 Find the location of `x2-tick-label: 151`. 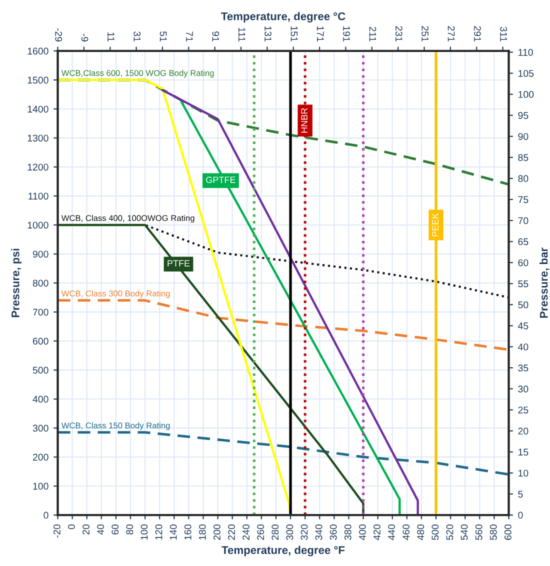

x2-tick-label: 151 is located at coordinates (294, 34).